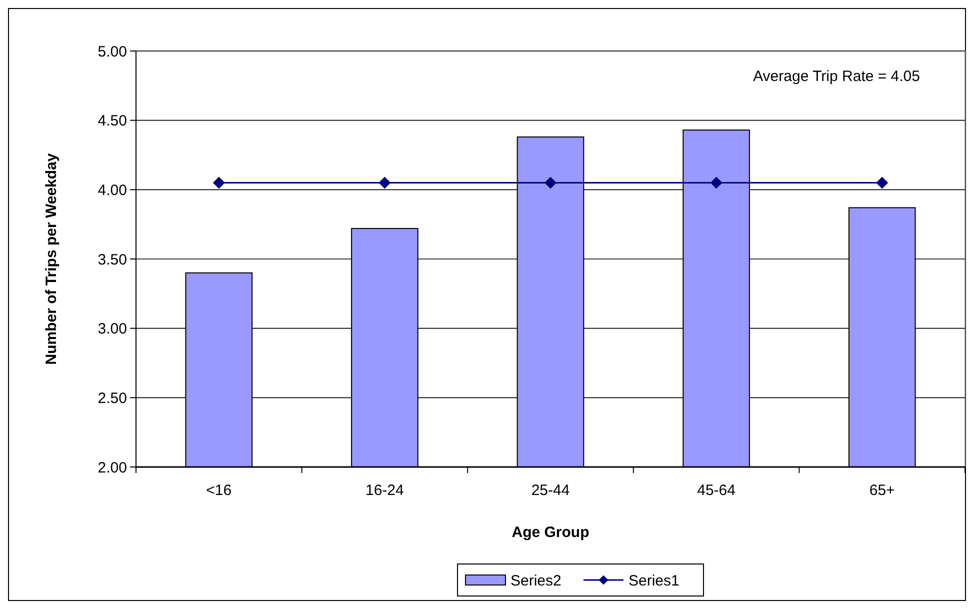 The height and width of the screenshot is (609, 974). Describe the element at coordinates (654, 581) in the screenshot. I see `legend-label: Series1` at that location.